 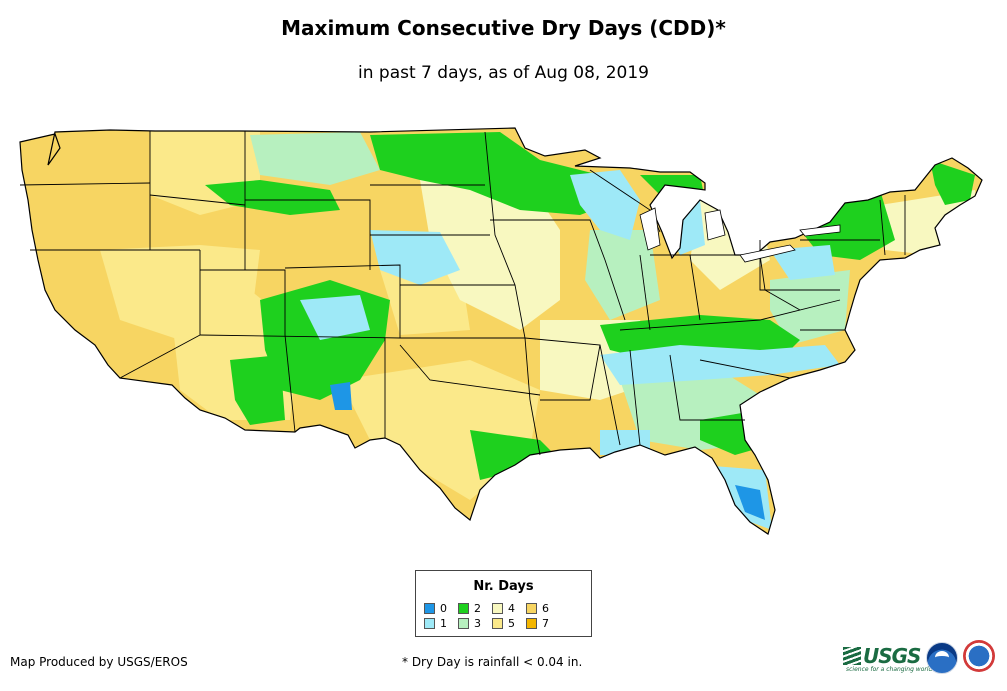 What do you see at coordinates (341, 396) in the screenshot?
I see `region-nm-zero` at bounding box center [341, 396].